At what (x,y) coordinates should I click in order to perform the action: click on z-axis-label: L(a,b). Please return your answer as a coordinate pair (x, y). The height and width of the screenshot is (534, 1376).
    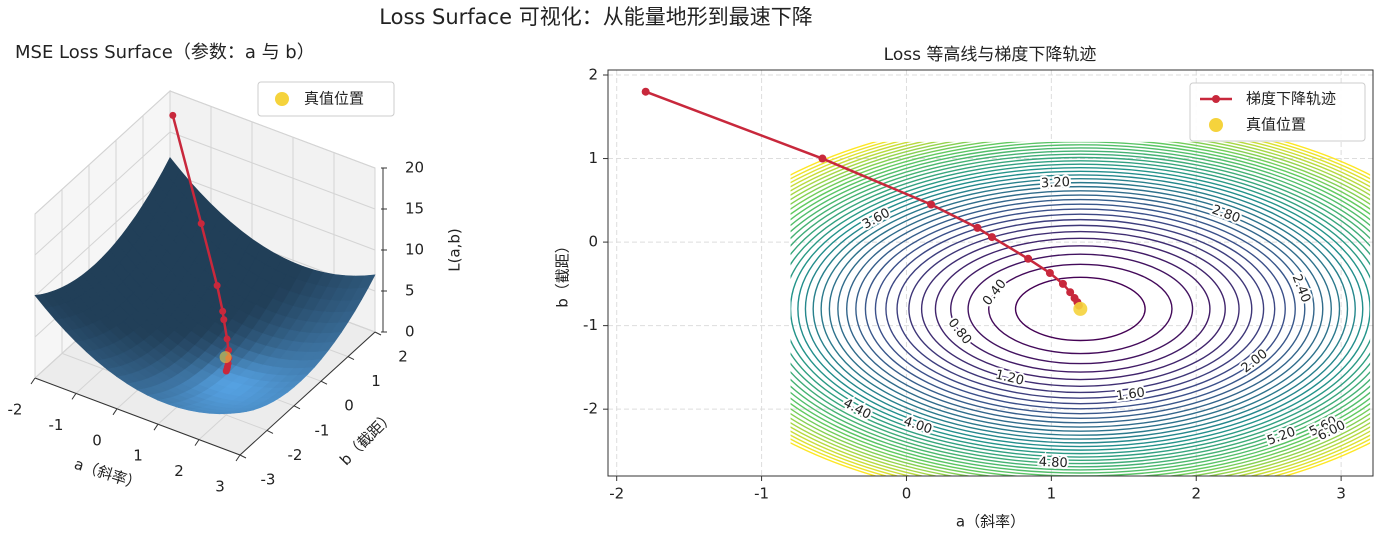
    Looking at the image, I should click on (455, 250).